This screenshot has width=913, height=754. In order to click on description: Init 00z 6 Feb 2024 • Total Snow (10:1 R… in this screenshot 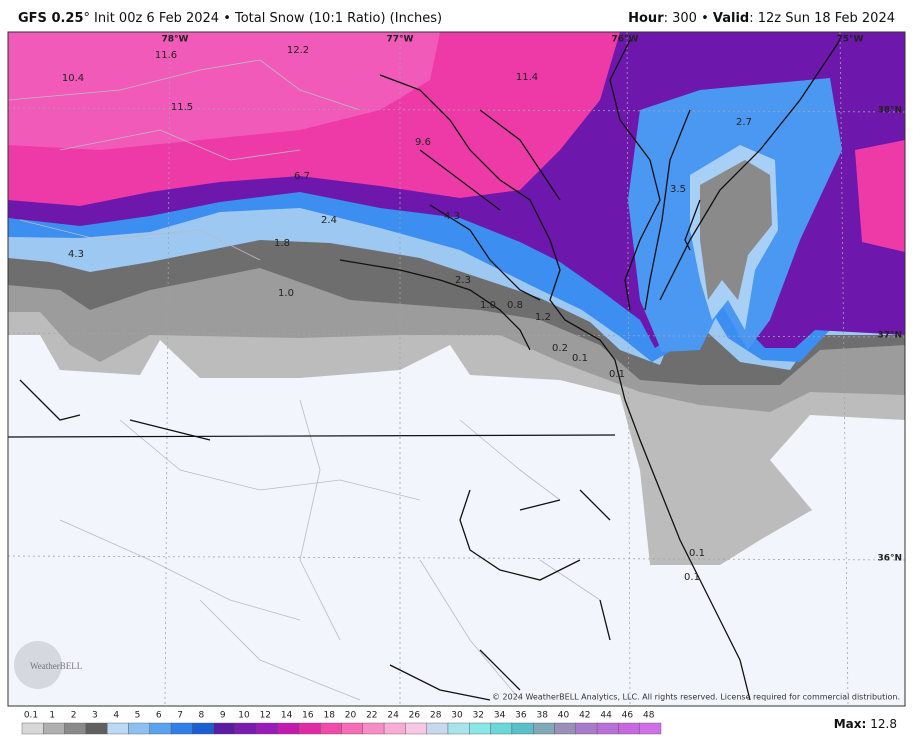, I will do `click(268, 18)`.